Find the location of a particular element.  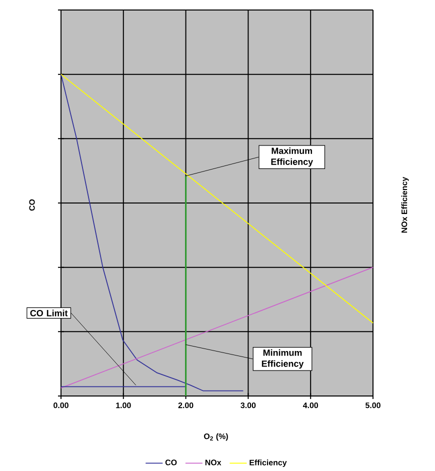

annotation: Maximum Efficiency is located at coordinates (292, 157).